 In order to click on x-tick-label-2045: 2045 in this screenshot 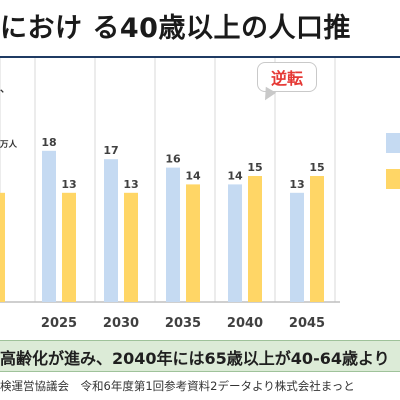, I will do `click(307, 323)`.